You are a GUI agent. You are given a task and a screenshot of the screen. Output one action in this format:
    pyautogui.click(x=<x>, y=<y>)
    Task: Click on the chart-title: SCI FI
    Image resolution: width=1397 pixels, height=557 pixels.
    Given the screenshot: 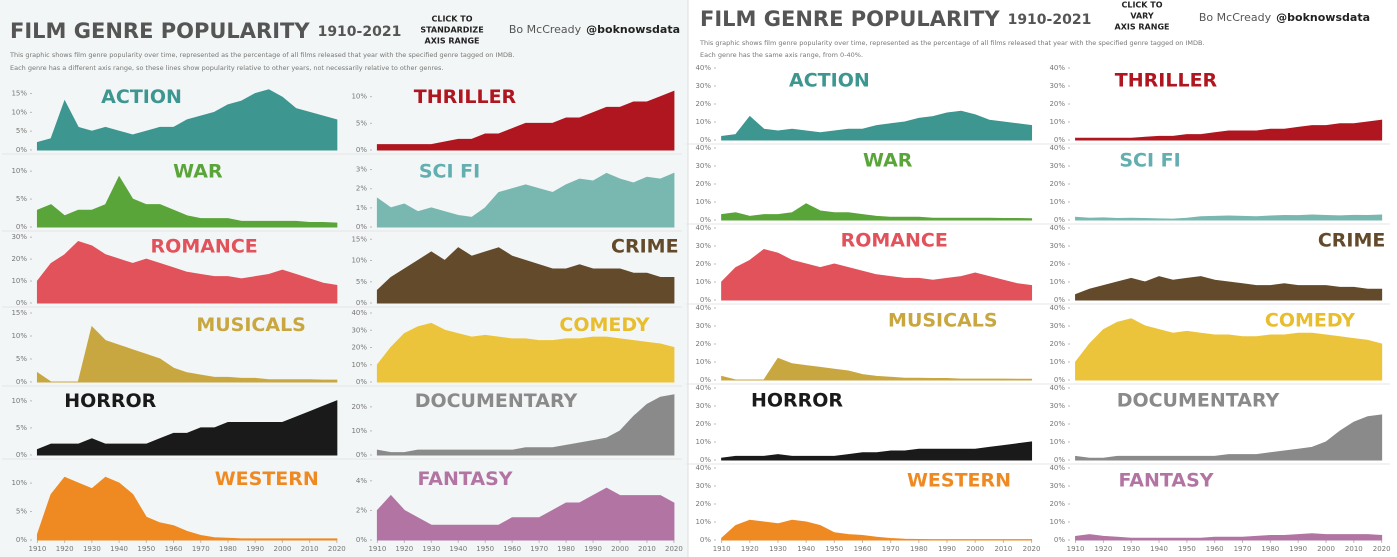 What is the action you would take?
    pyautogui.click(x=1149, y=160)
    